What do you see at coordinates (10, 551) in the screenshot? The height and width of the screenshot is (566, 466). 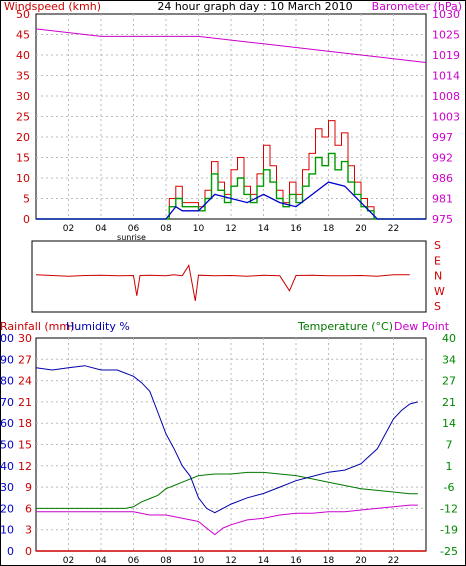 I see `humidity-tick: 0` at bounding box center [10, 551].